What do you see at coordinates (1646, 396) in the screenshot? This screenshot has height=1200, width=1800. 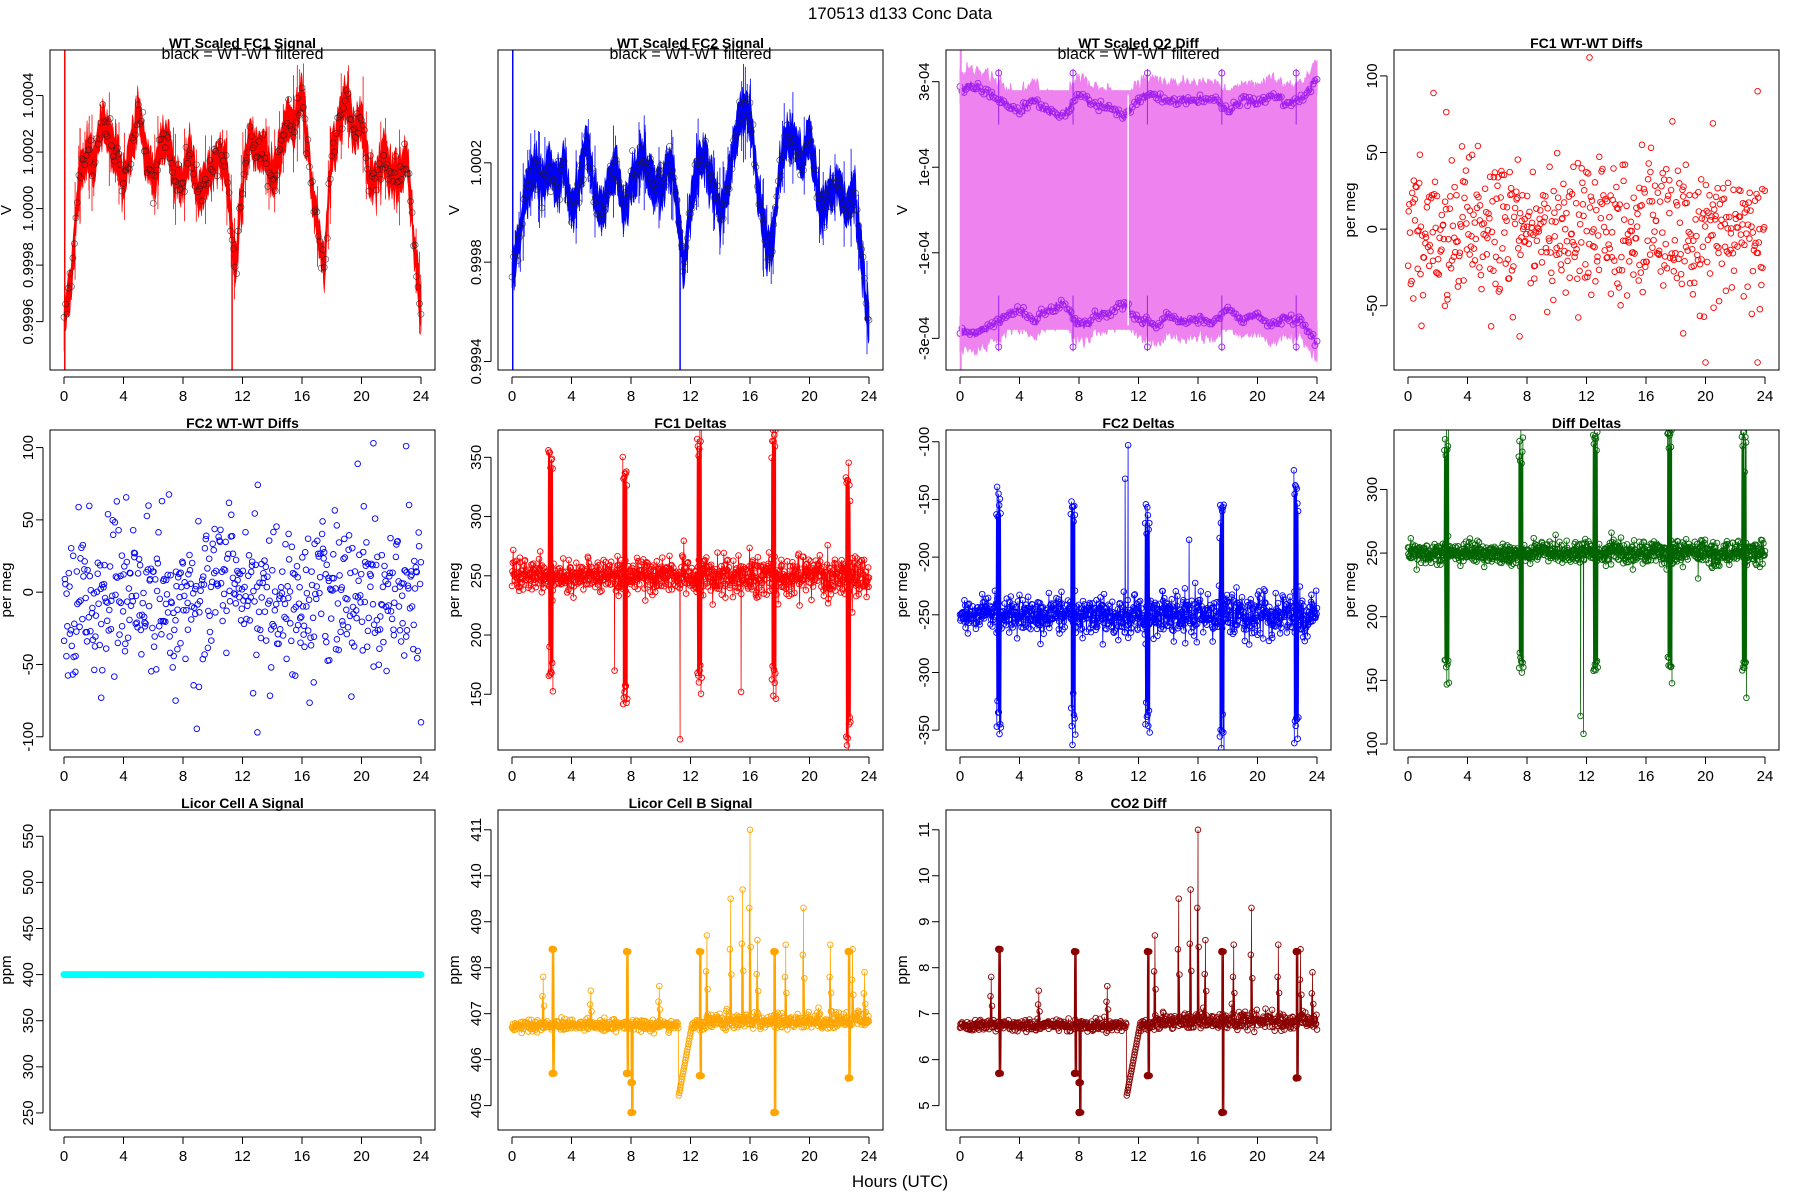 I see `x-tick-label: 16` at bounding box center [1646, 396].